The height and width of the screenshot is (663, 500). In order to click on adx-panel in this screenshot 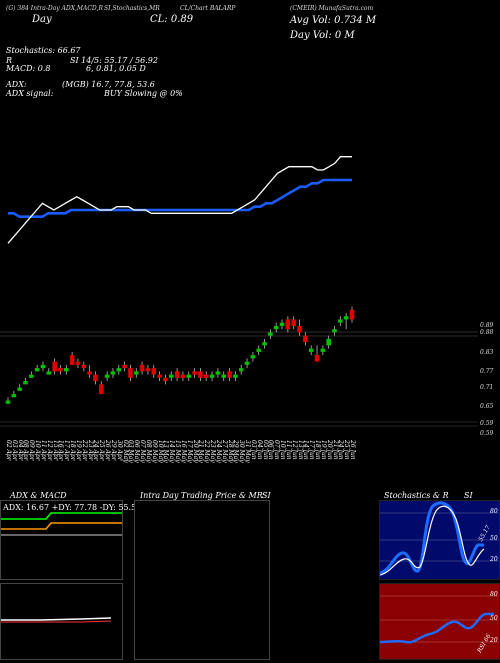, I will do `click(61, 540)`.